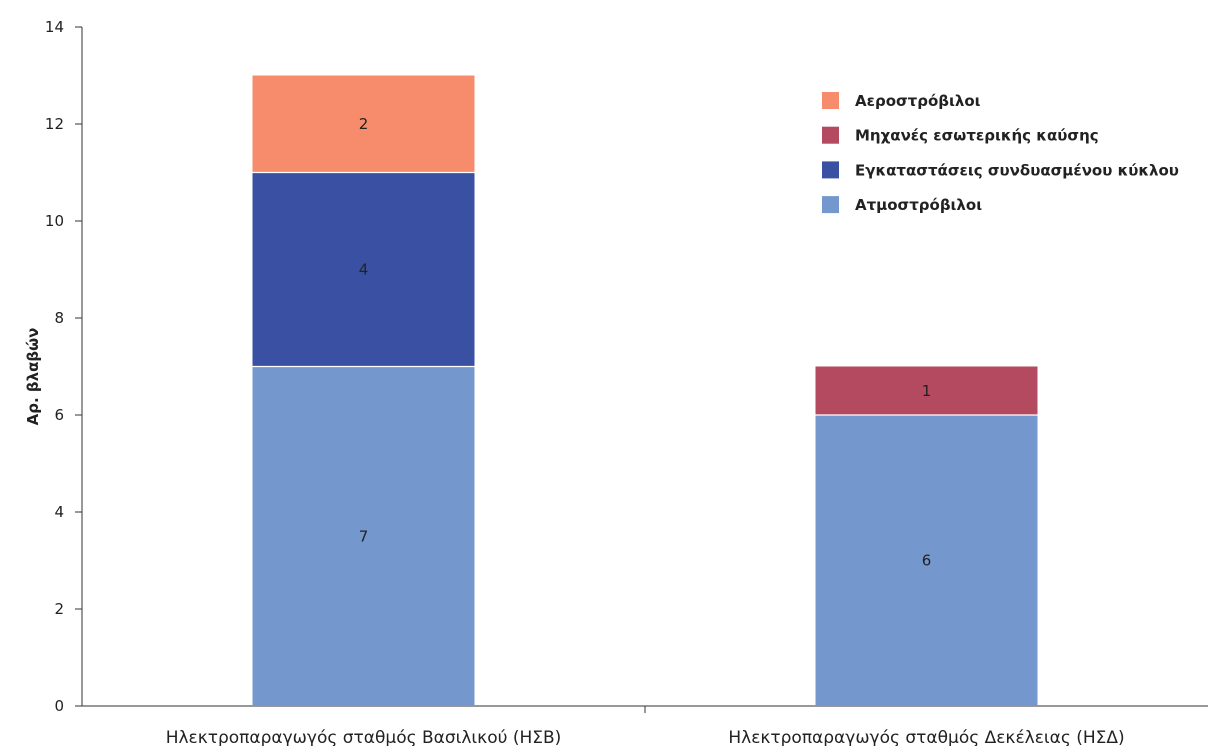  Describe the element at coordinates (54, 124) in the screenshot. I see `y-tick-label: 12` at that location.